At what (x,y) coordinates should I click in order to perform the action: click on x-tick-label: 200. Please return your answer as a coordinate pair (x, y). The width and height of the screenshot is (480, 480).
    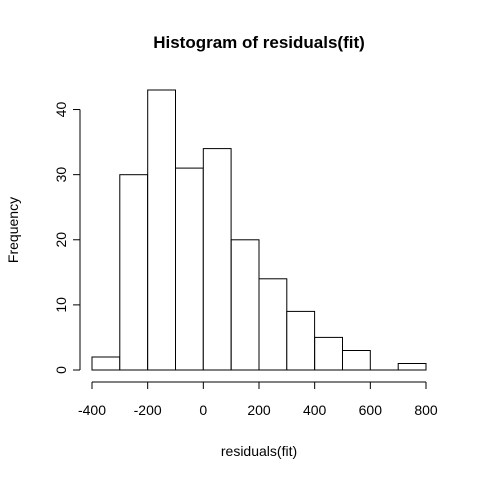
    Looking at the image, I should click on (259, 410).